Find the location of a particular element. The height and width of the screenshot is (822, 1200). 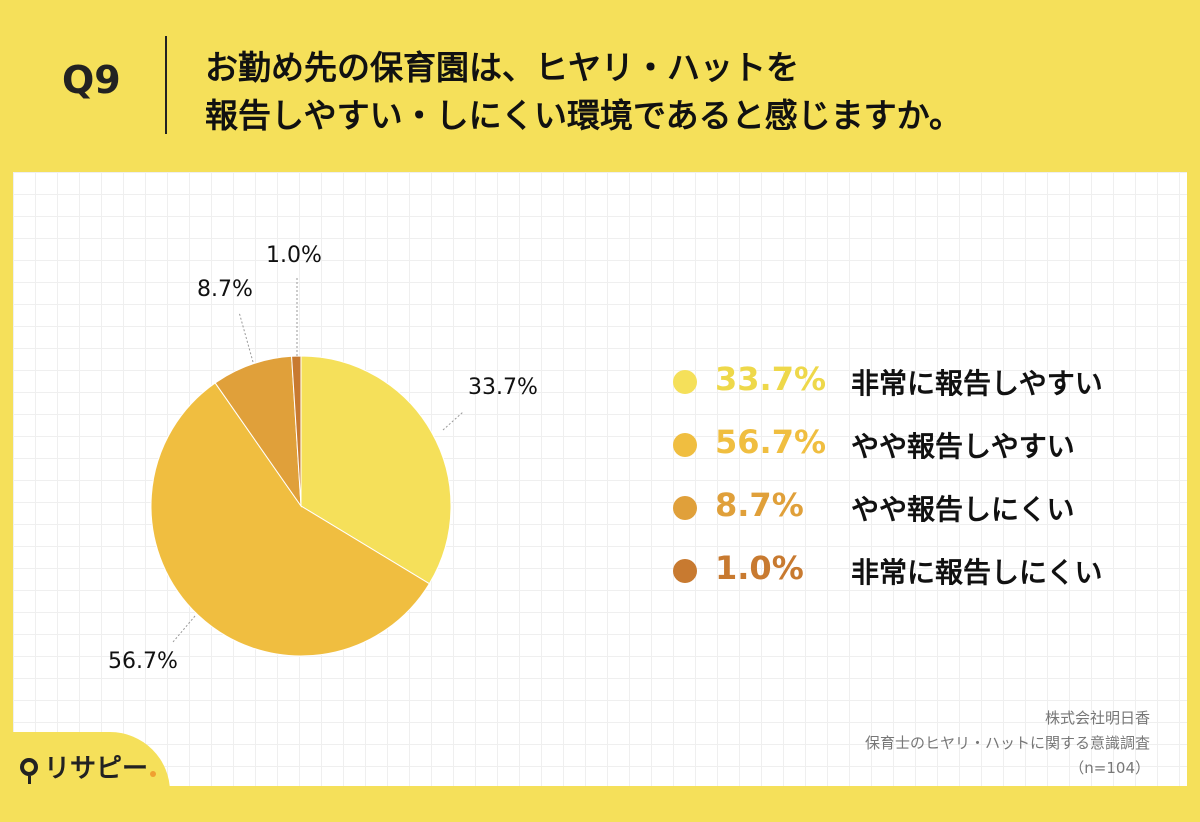

source-company: 株式会社明日香 is located at coordinates (1097, 718).